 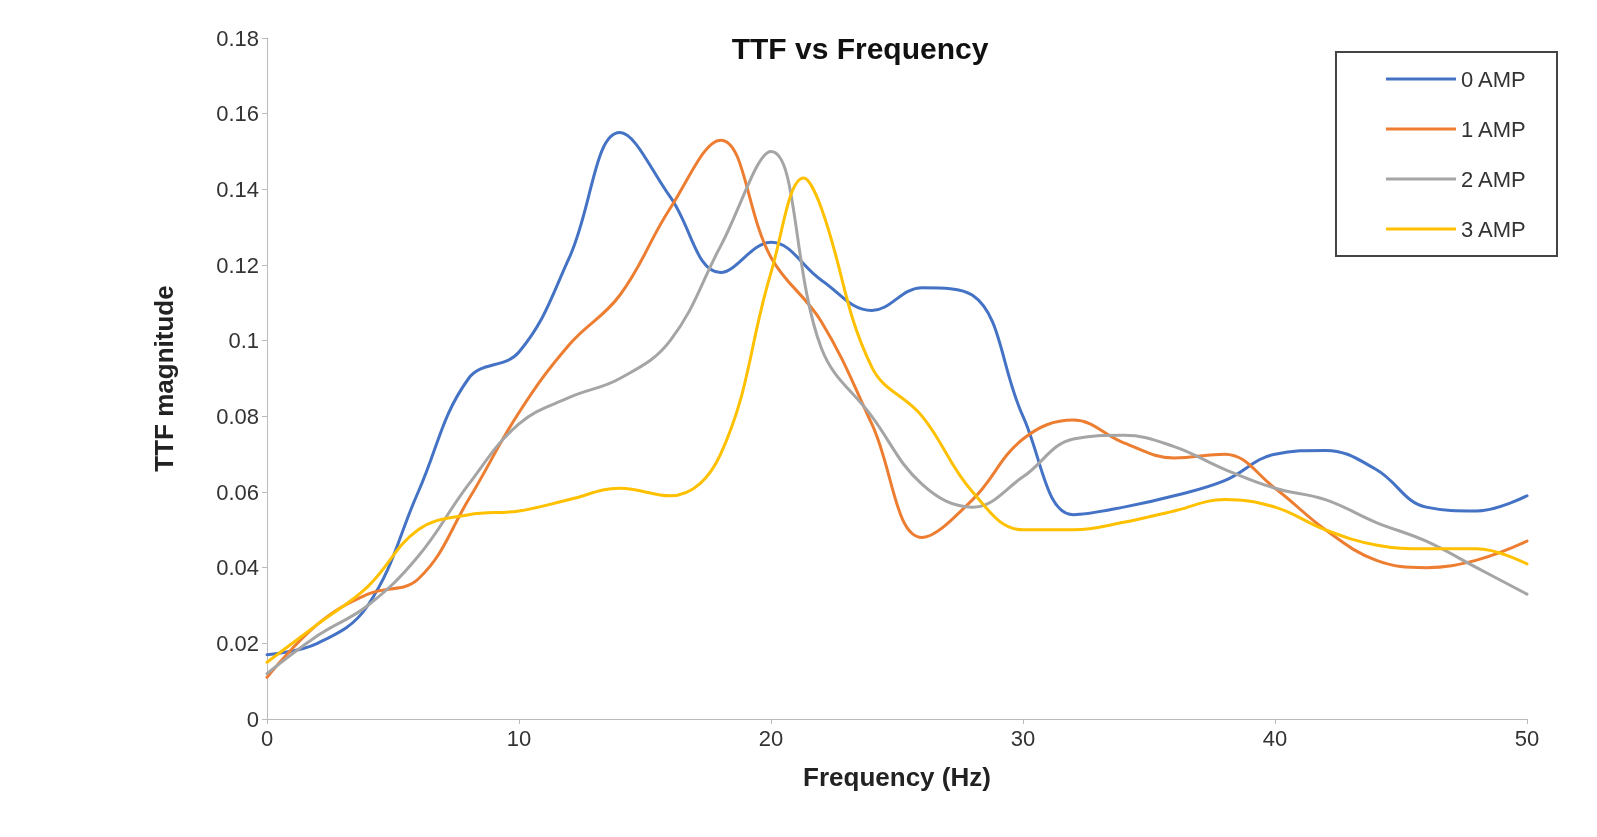 What do you see at coordinates (237, 189) in the screenshot?
I see `y-tick-label: 0.14` at bounding box center [237, 189].